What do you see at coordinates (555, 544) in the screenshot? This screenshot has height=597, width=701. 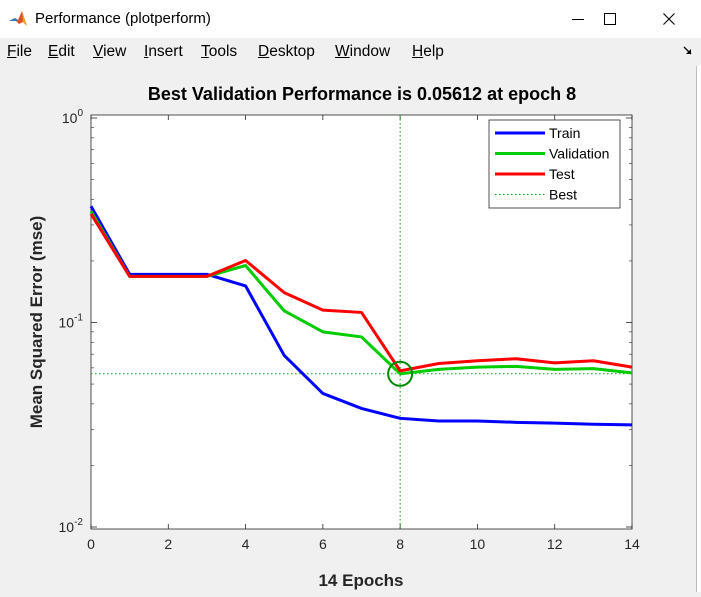 I see `x-tick-label: 12` at bounding box center [555, 544].